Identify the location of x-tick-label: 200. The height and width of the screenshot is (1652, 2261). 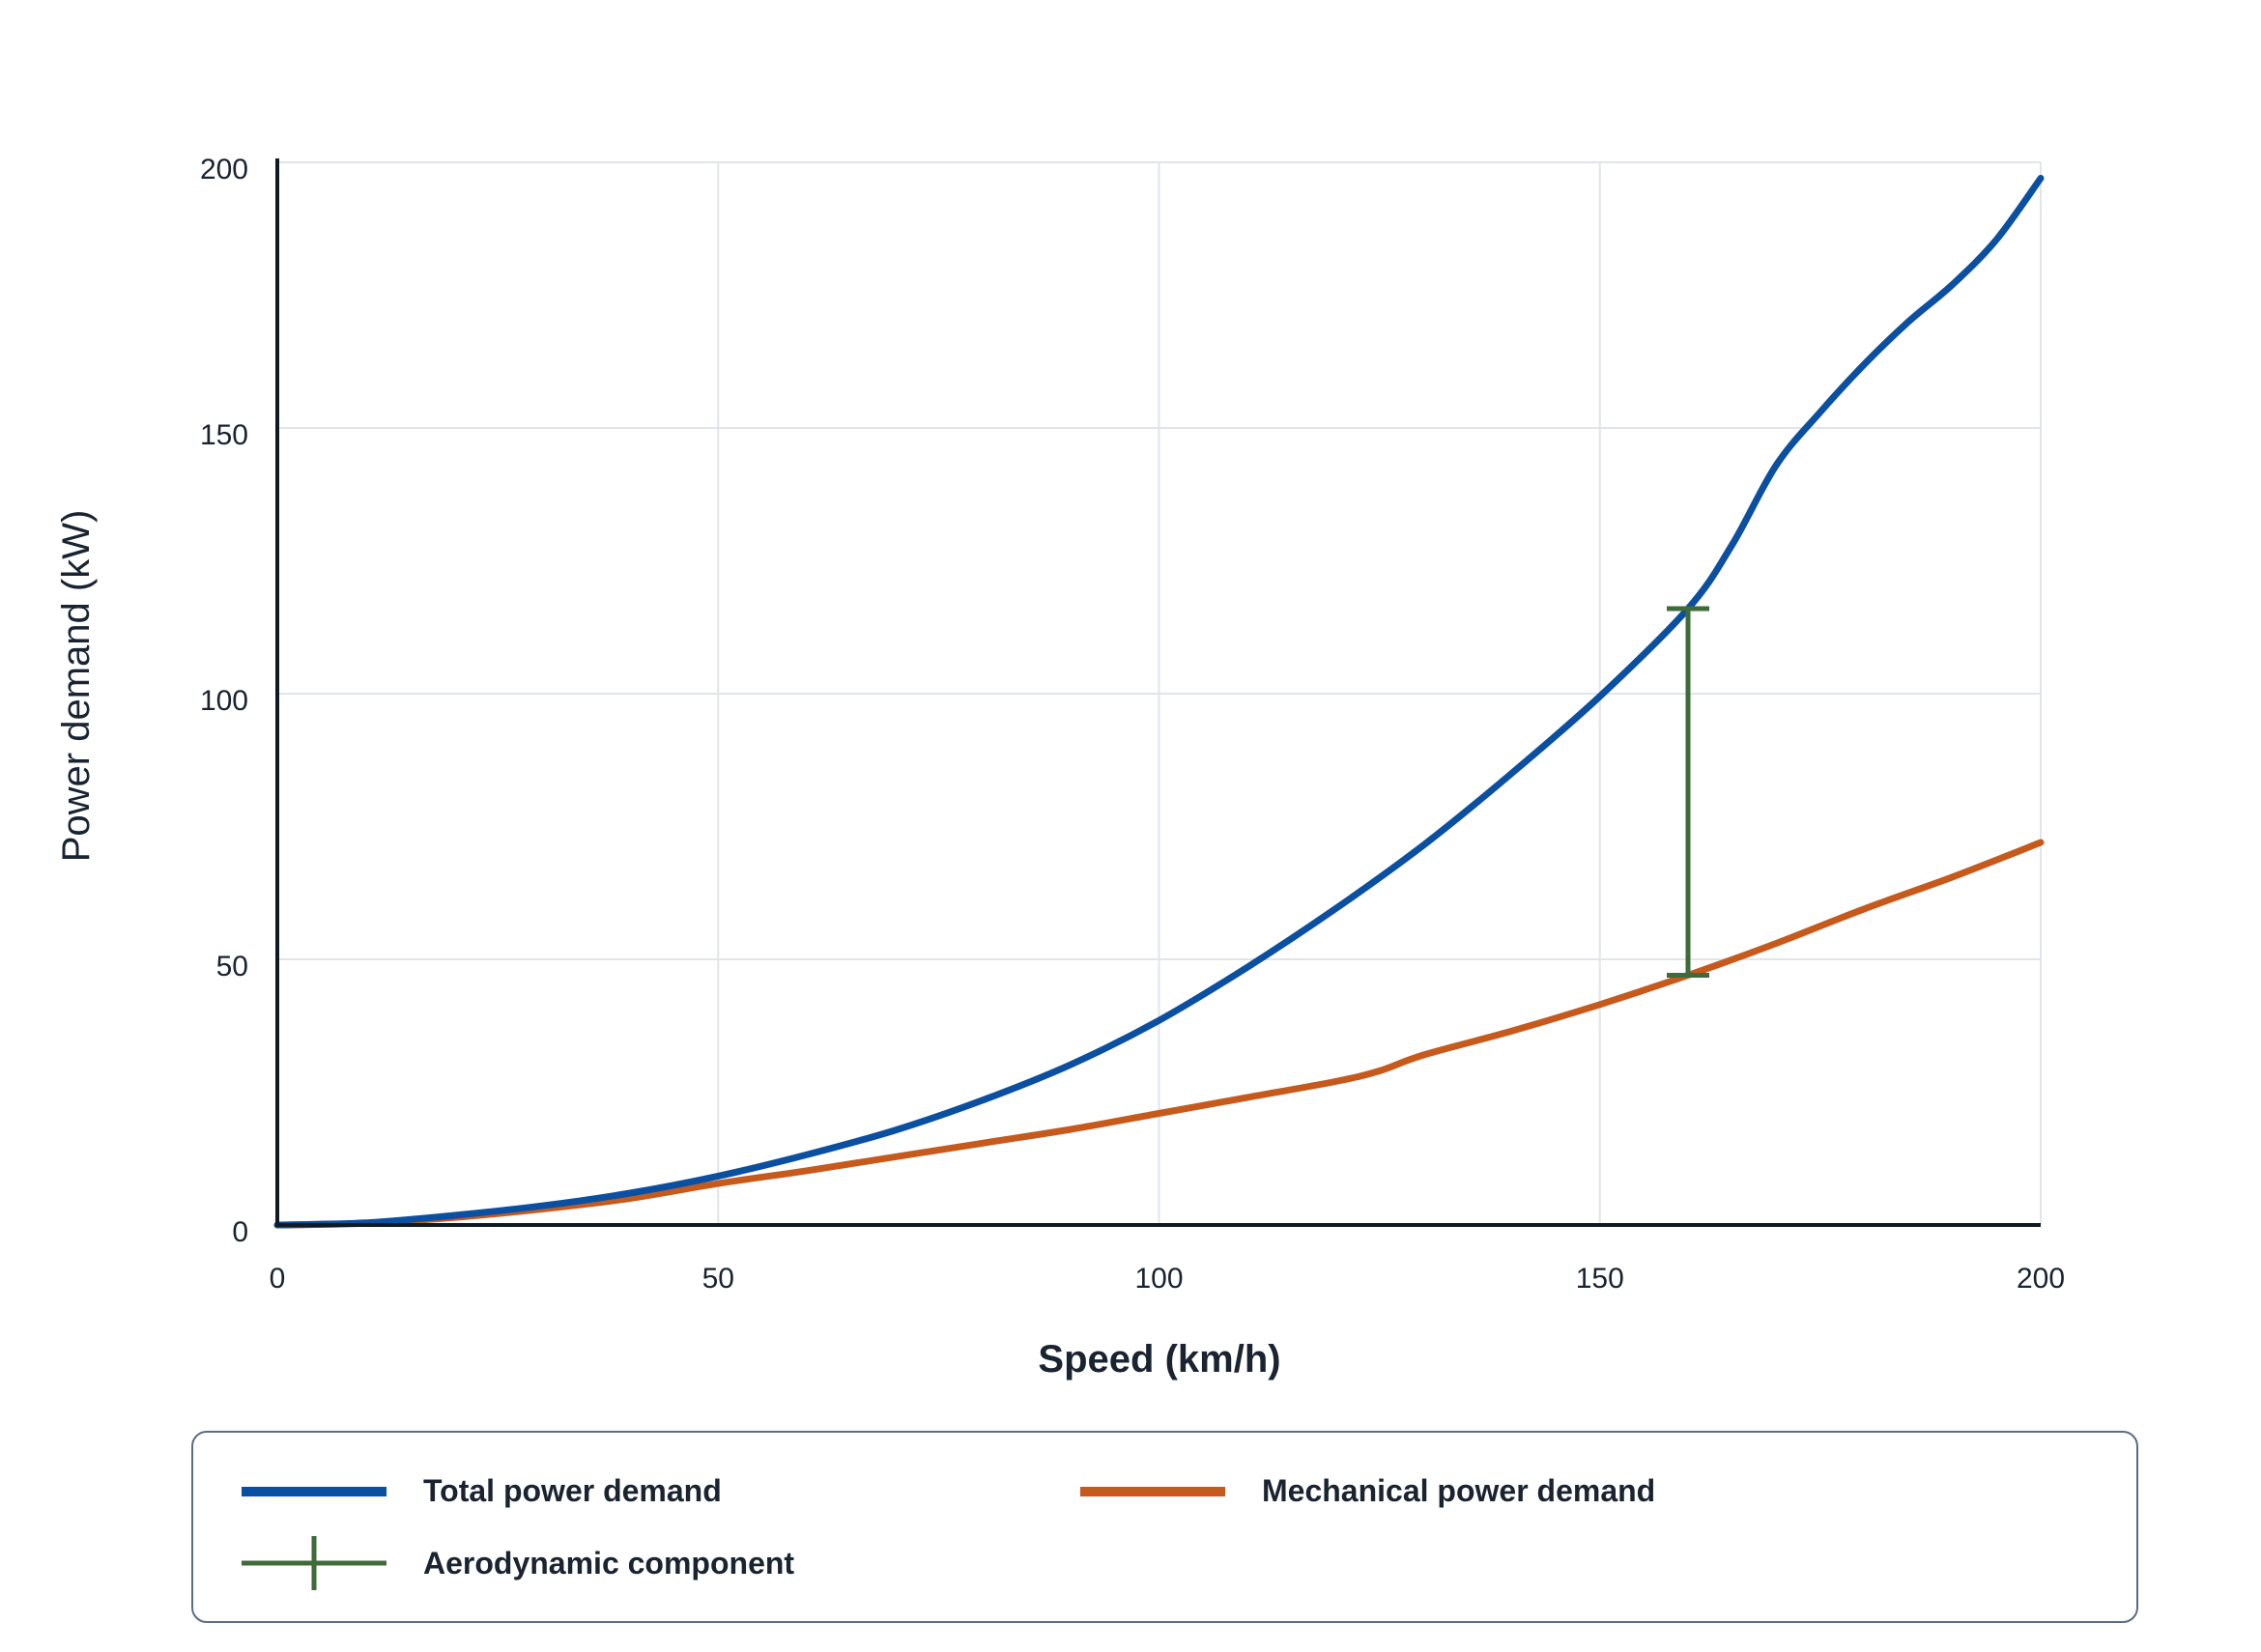
(2041, 1279).